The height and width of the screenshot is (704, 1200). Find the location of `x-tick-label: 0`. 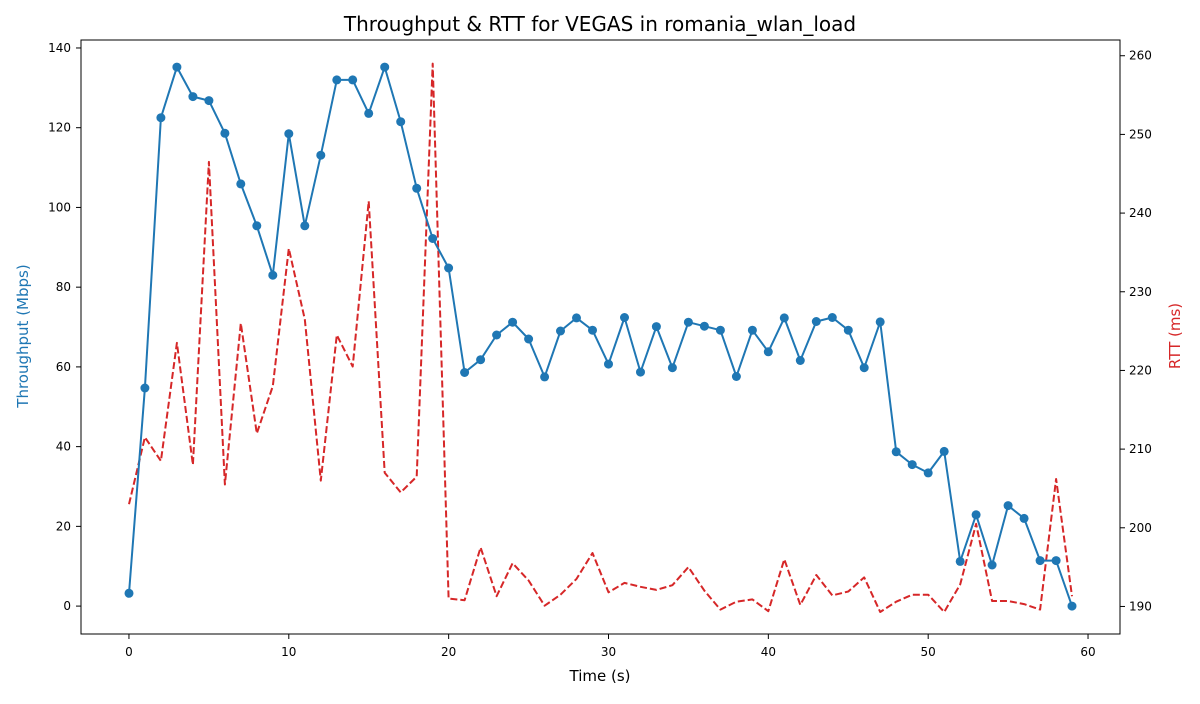

x-tick-label: 0 is located at coordinates (129, 652).